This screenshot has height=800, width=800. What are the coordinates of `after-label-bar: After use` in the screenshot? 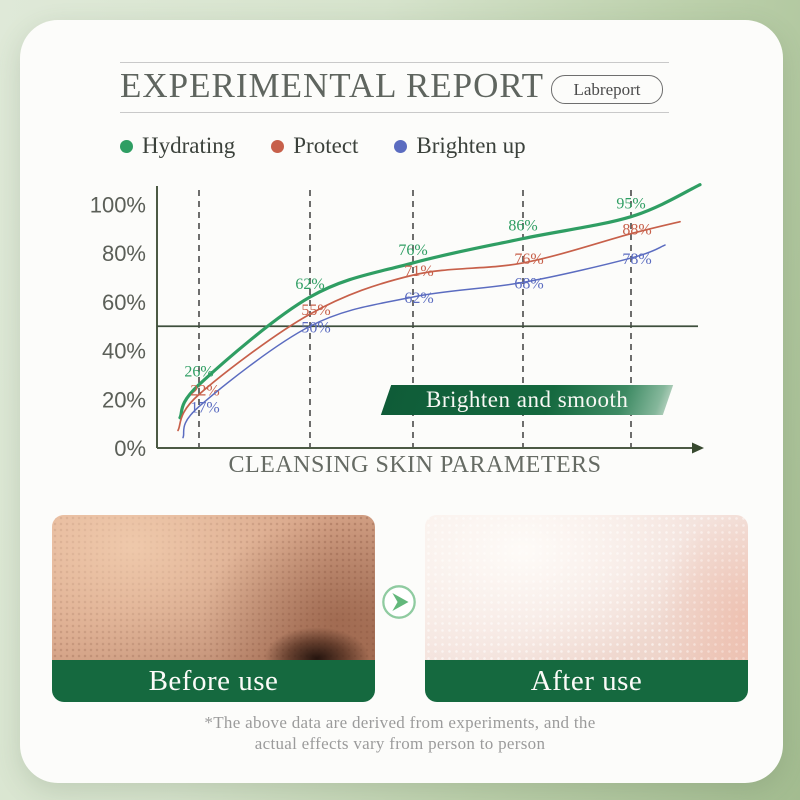 It's located at (586, 681).